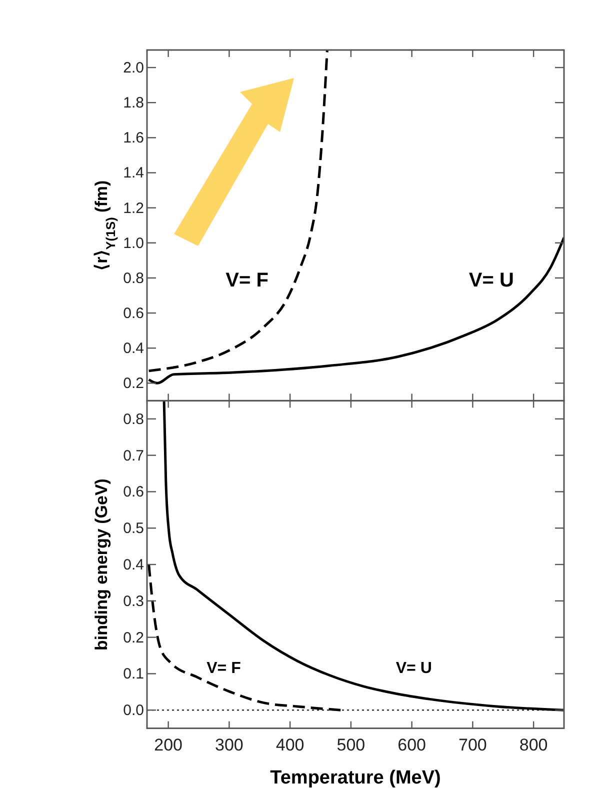 Image resolution: width=591 pixels, height=797 pixels. I want to click on y-tick-label: 0.1, so click(133, 674).